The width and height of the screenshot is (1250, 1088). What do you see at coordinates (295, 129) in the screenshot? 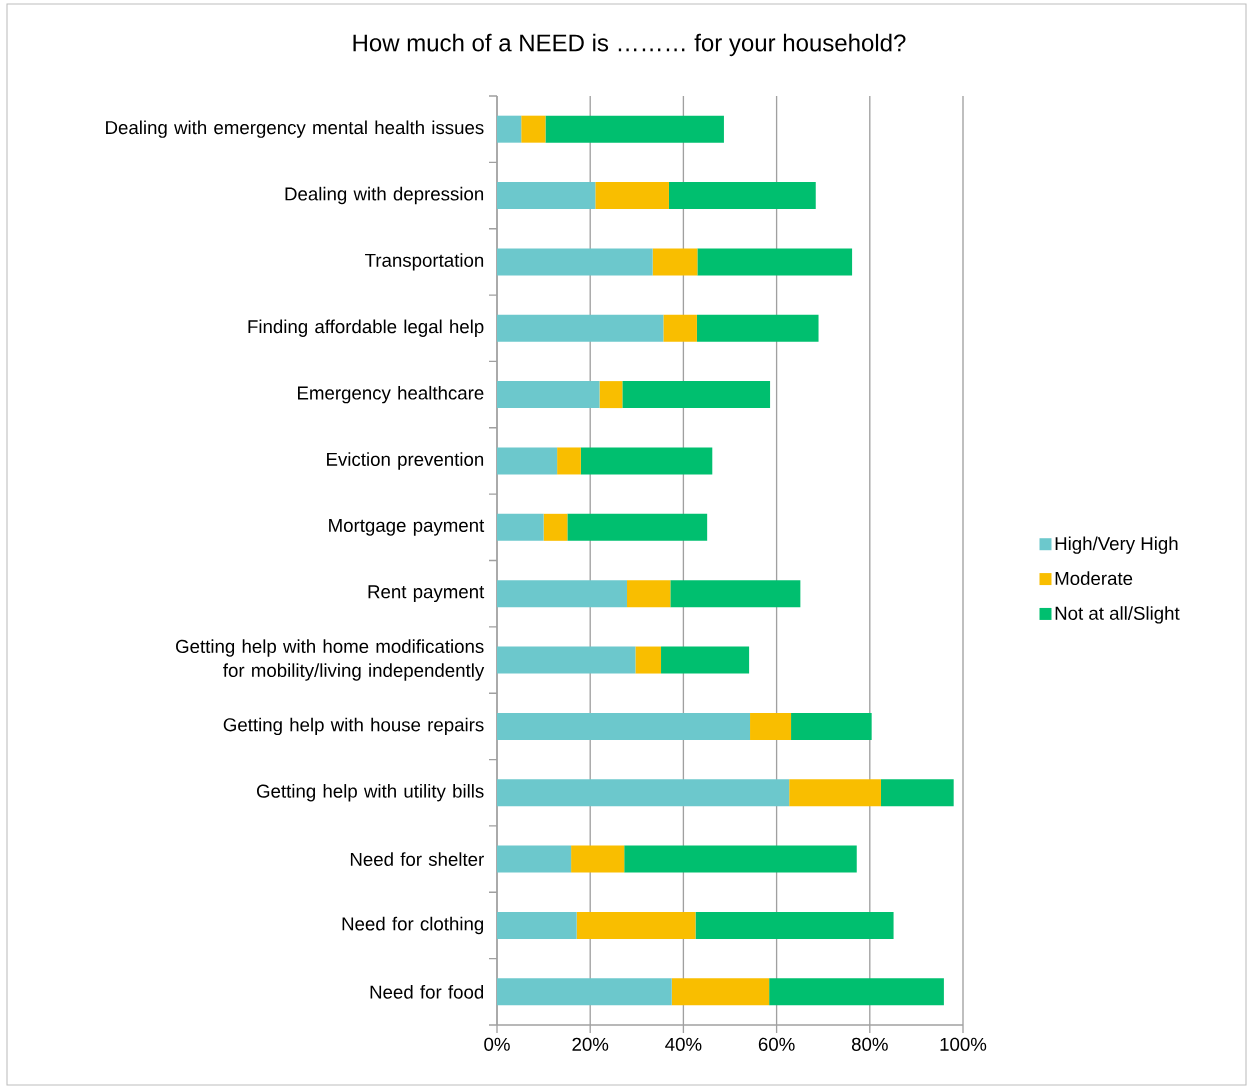
I see `y-tick-label: Dealing with emergency mental health issues` at bounding box center [295, 129].